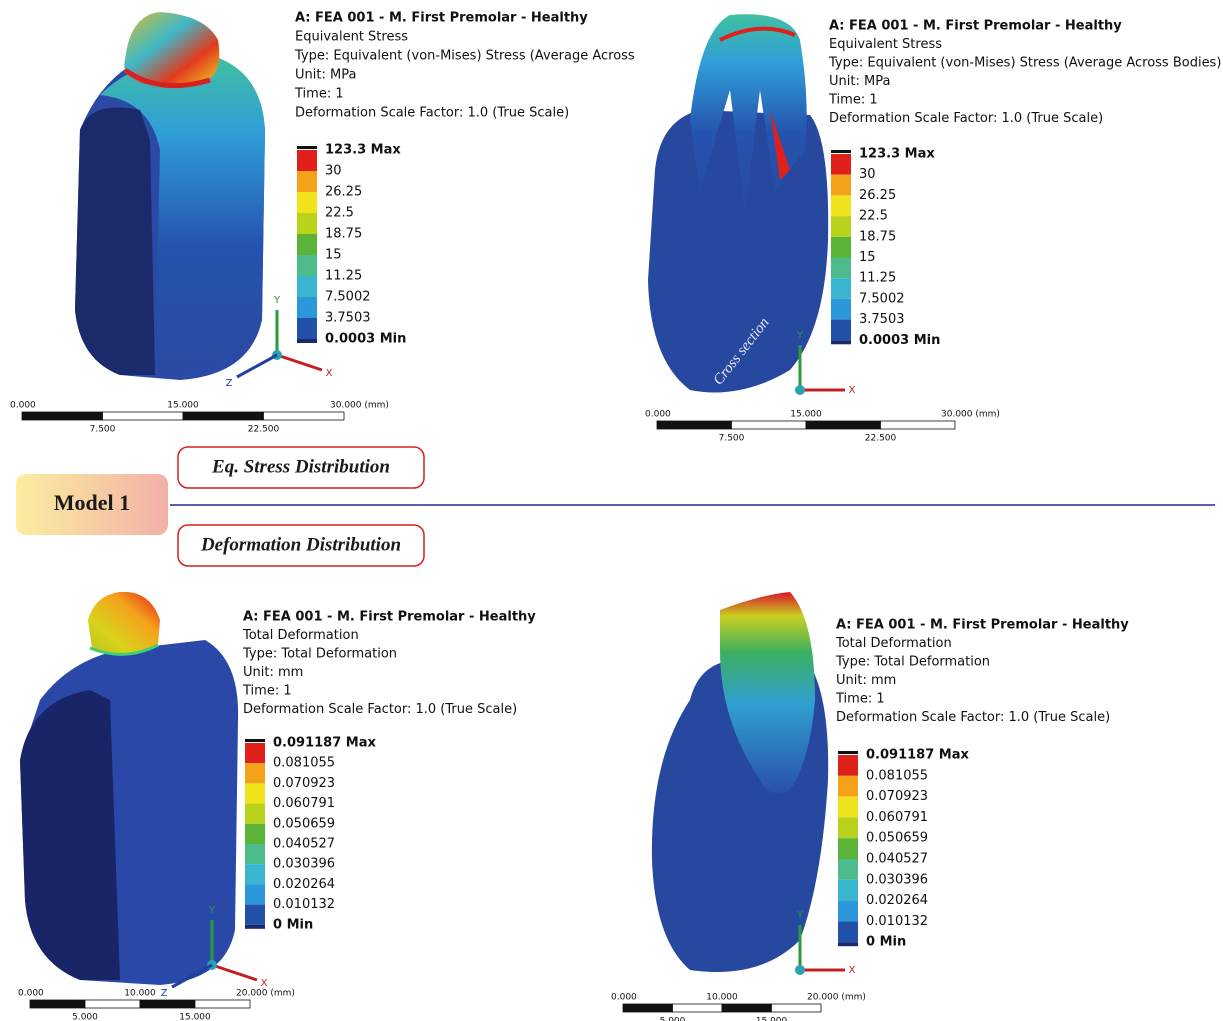 This screenshot has height=1021, width=1223. I want to click on legend-label: 0.010132, so click(304, 904).